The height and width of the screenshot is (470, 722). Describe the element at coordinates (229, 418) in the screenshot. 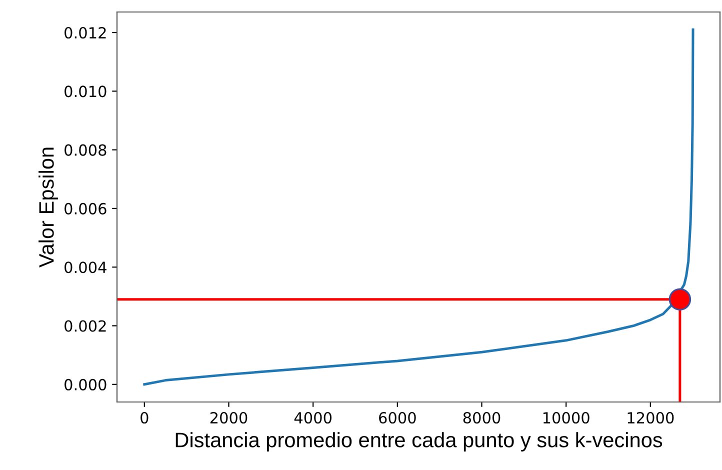

I see `x-tick-label: 2000` at that location.